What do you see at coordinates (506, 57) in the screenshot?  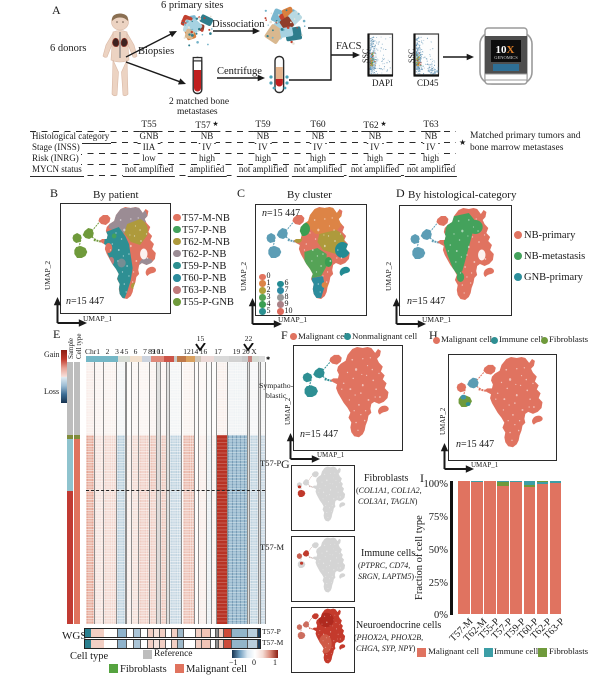 I see `svg-text: GENOMICS` at bounding box center [506, 57].